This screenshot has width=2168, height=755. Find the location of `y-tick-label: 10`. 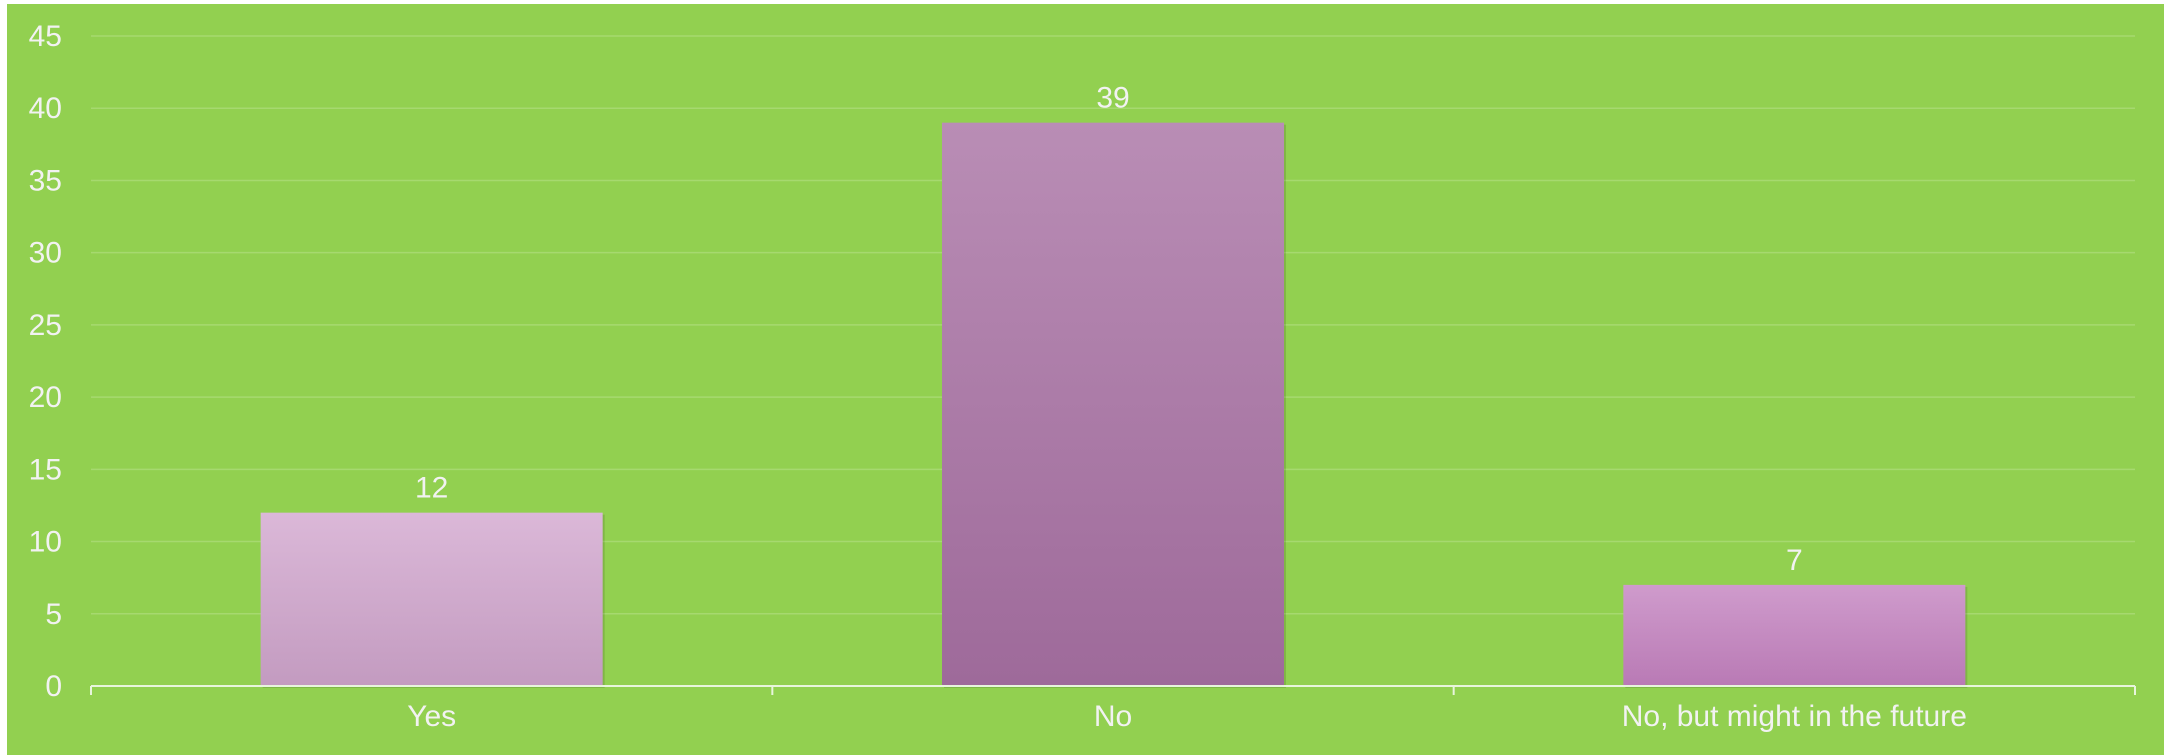

y-tick-label: 10 is located at coordinates (45, 542).